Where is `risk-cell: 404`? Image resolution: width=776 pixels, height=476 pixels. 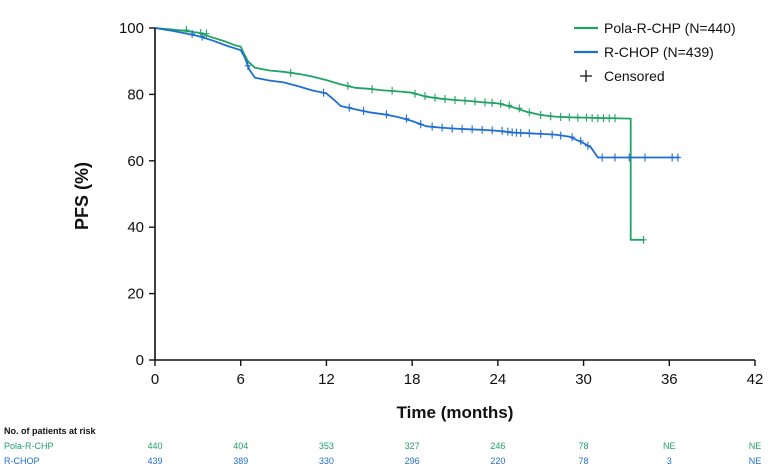 risk-cell: 404 is located at coordinates (241, 446).